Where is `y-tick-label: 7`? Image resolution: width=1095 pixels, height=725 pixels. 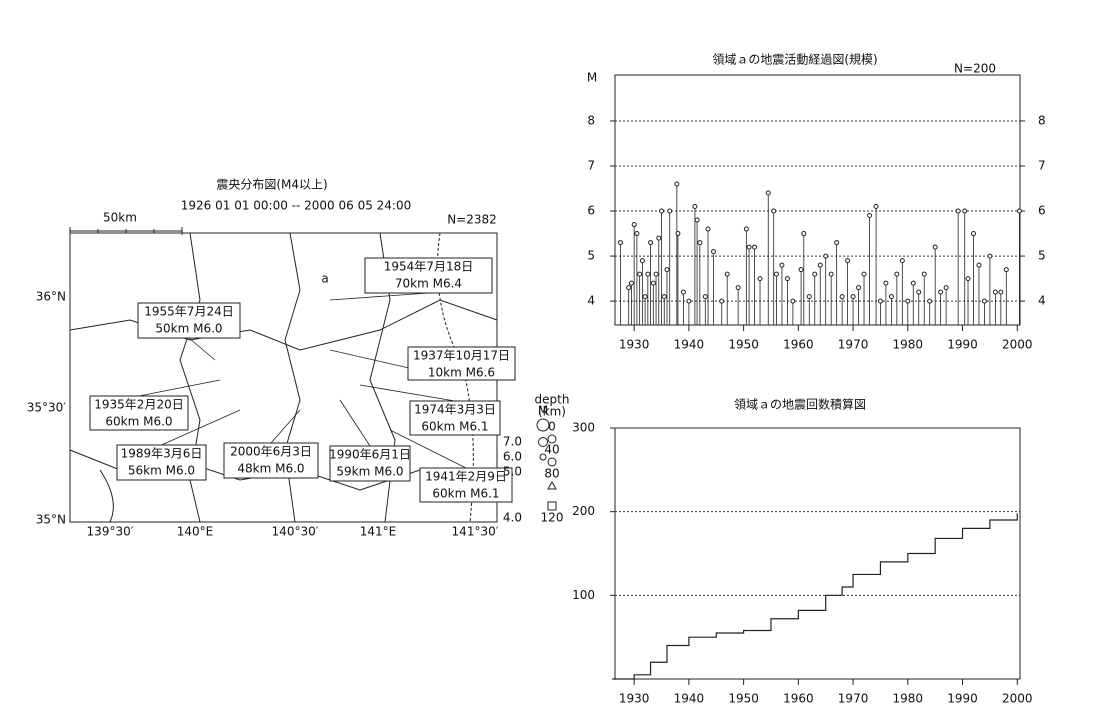 y-tick-label: 7 is located at coordinates (591, 165).